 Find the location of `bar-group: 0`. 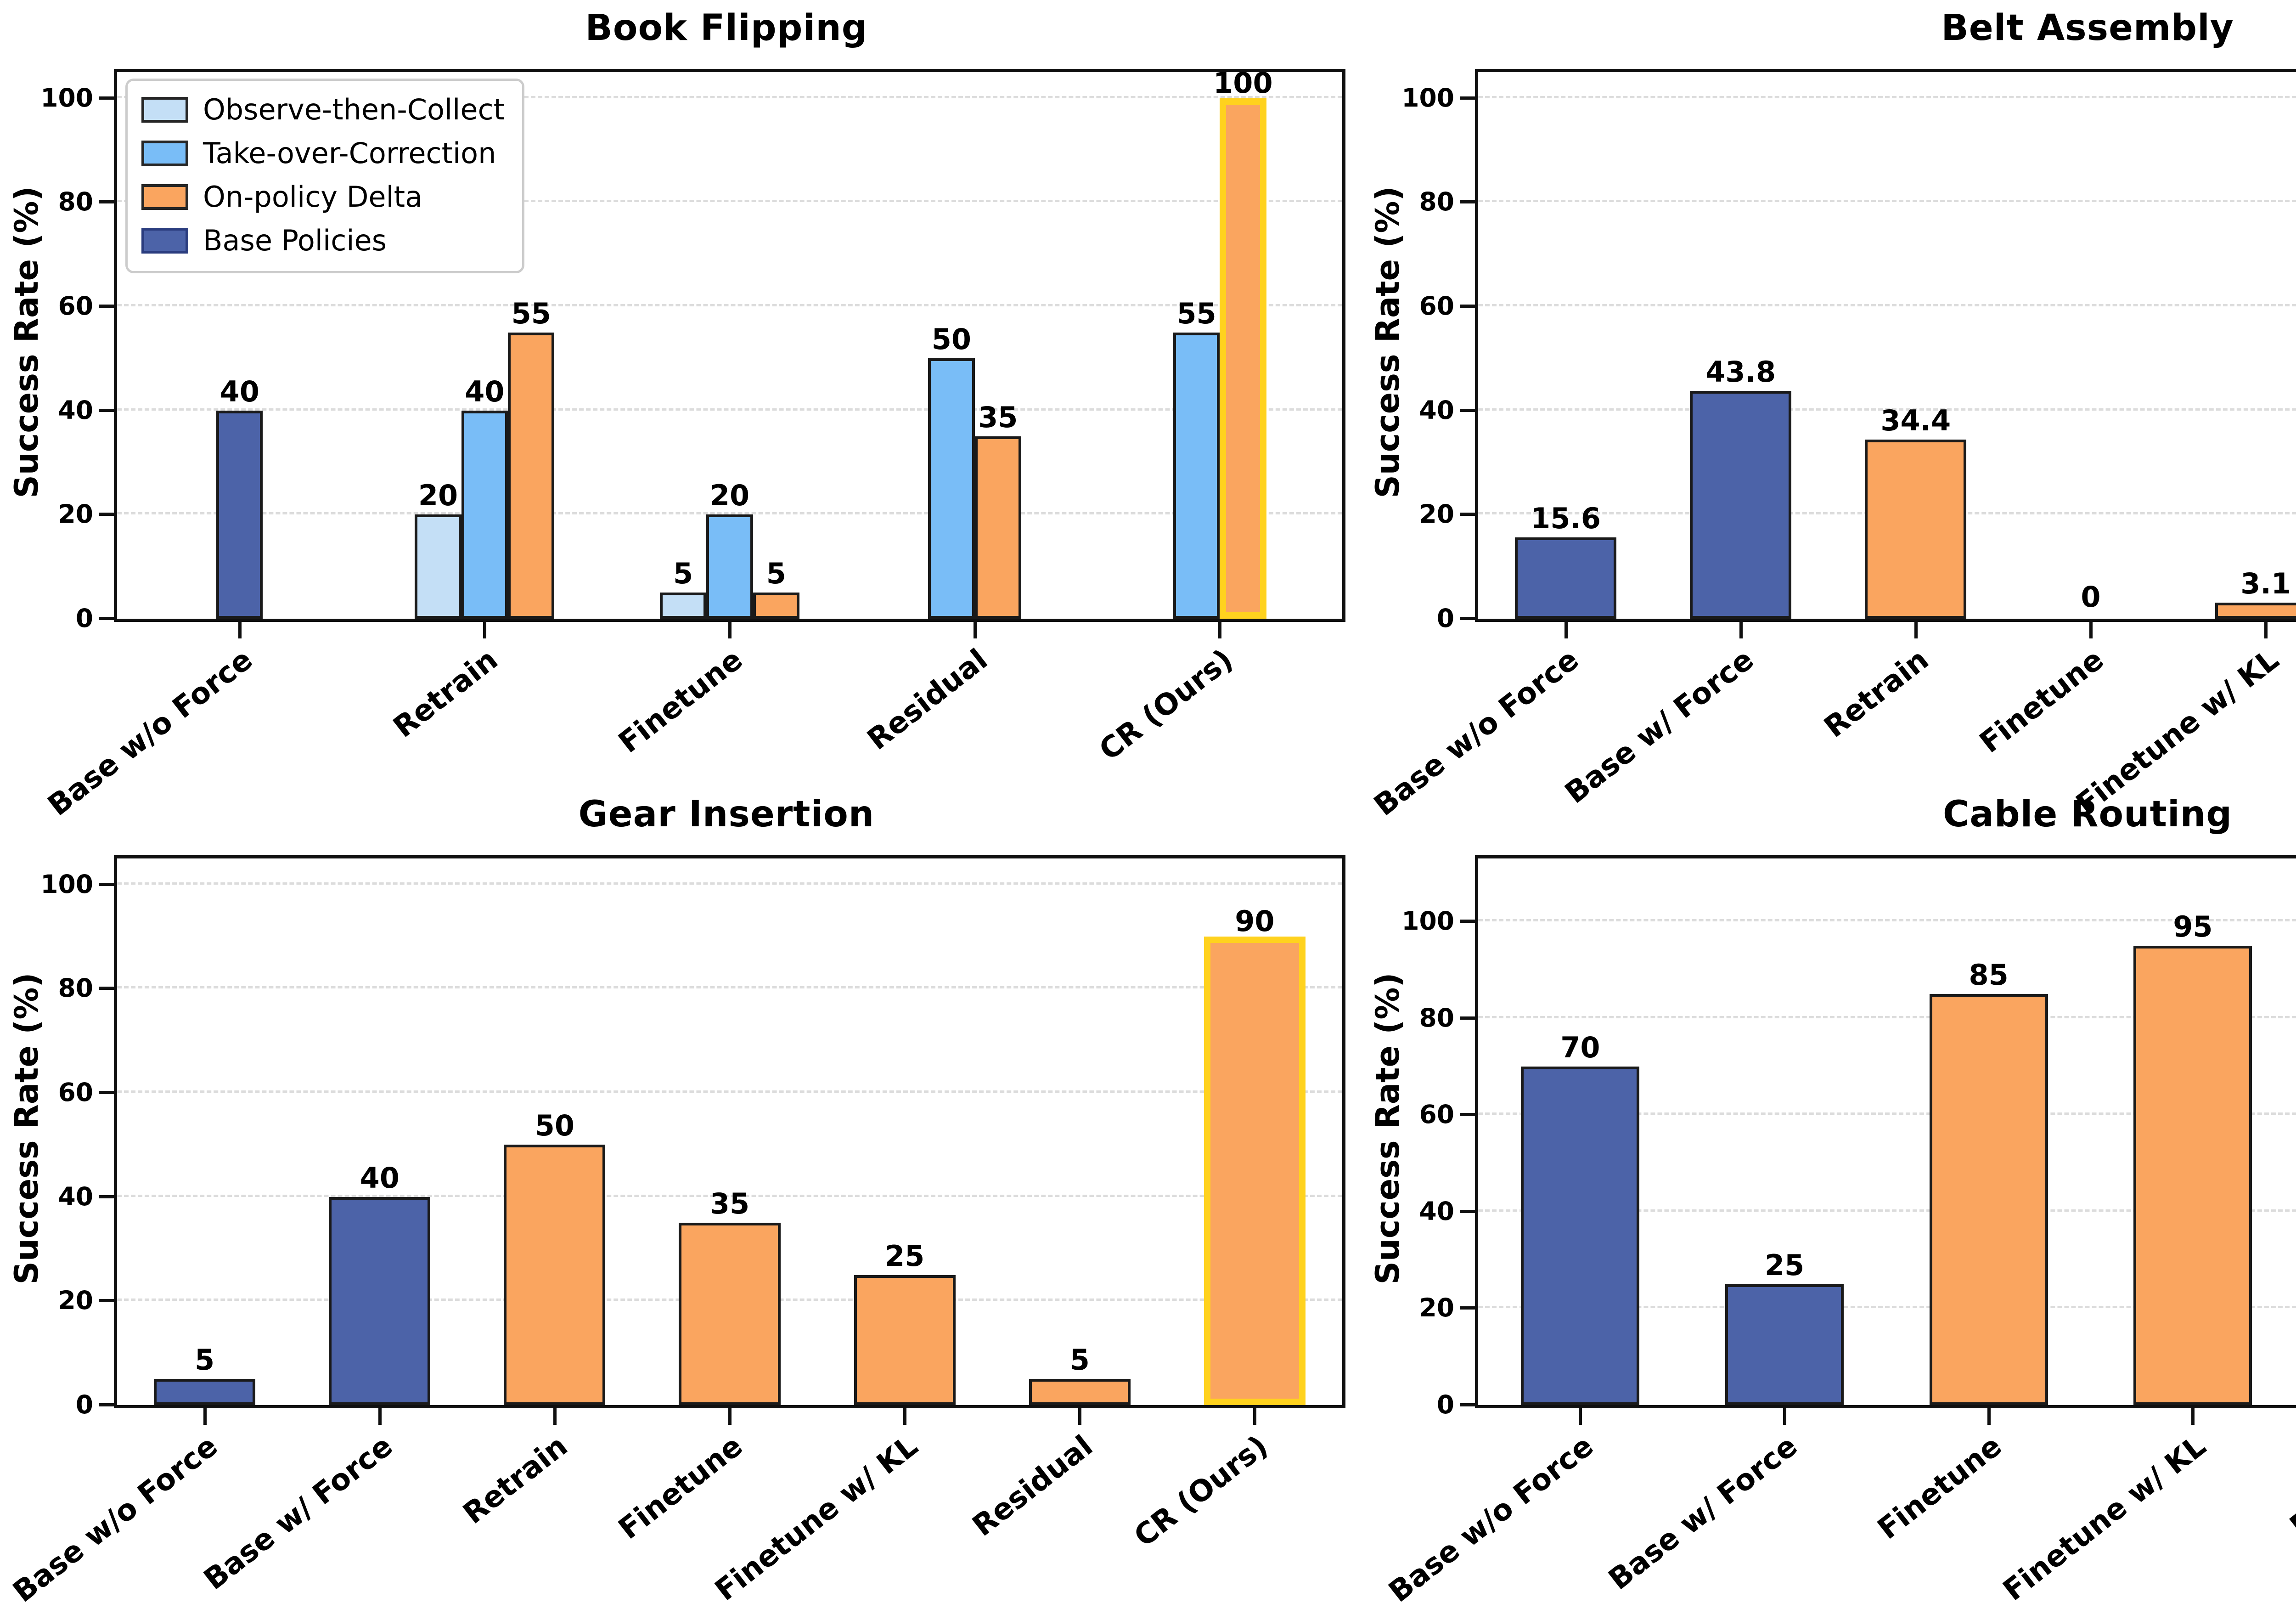

bar-group: 0 is located at coordinates (2090, 345).